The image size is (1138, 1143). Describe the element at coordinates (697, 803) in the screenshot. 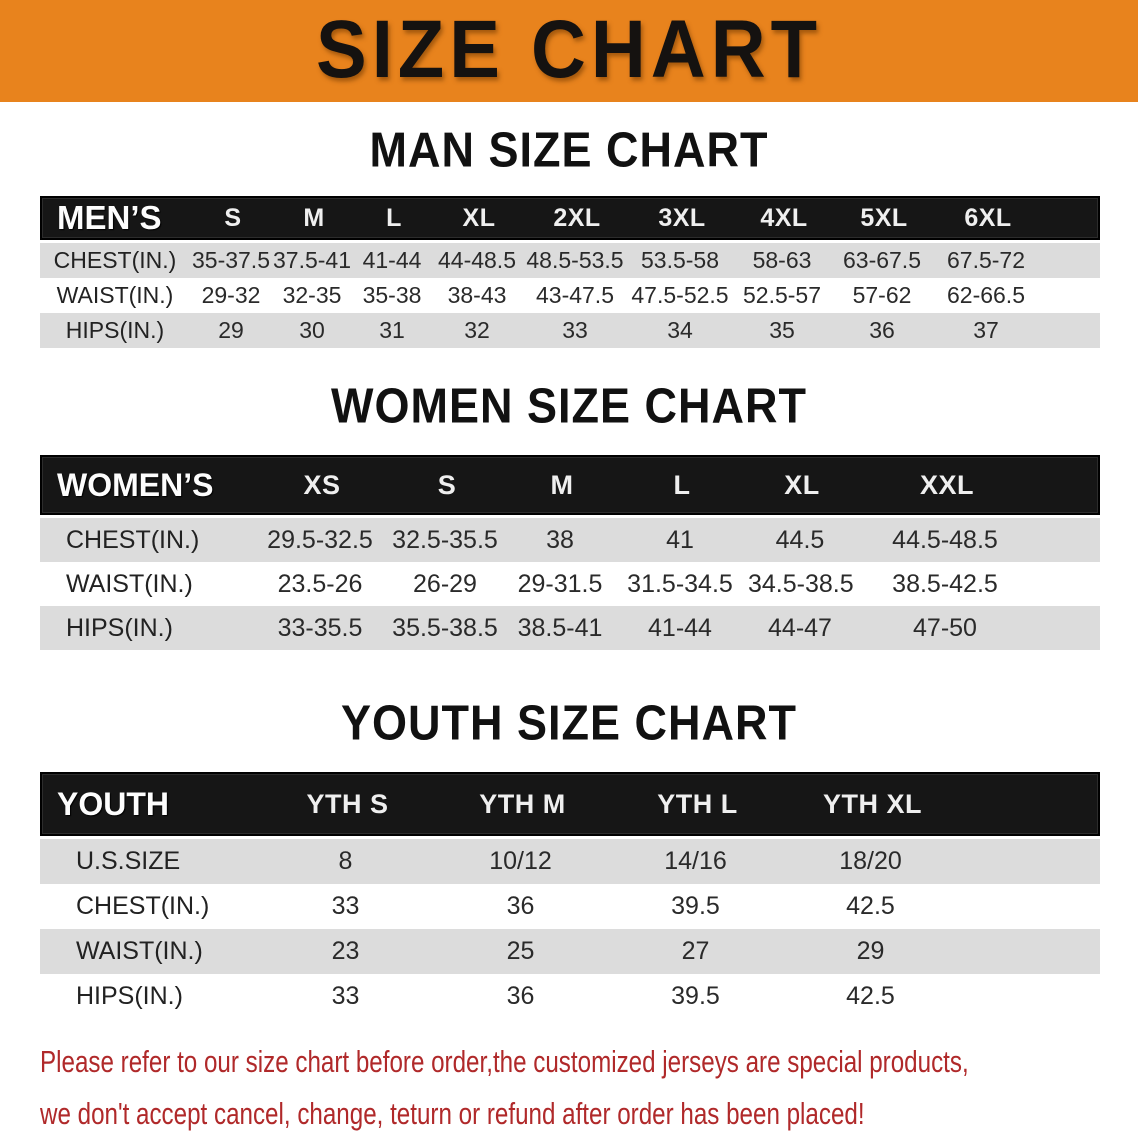

I see `size-column-header: YTH L` at that location.